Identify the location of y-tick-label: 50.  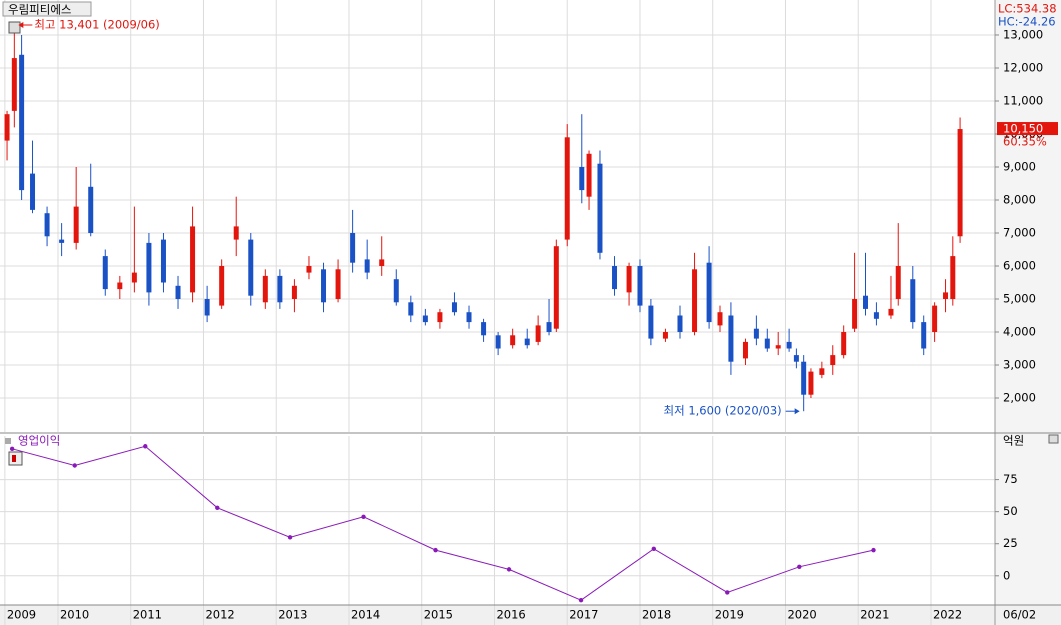
(1010, 511).